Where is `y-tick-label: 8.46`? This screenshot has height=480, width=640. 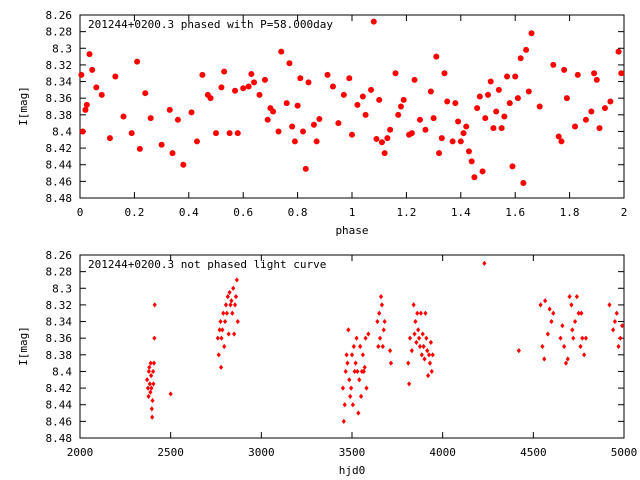 y-tick-label: 8.46 is located at coordinates (59, 181).